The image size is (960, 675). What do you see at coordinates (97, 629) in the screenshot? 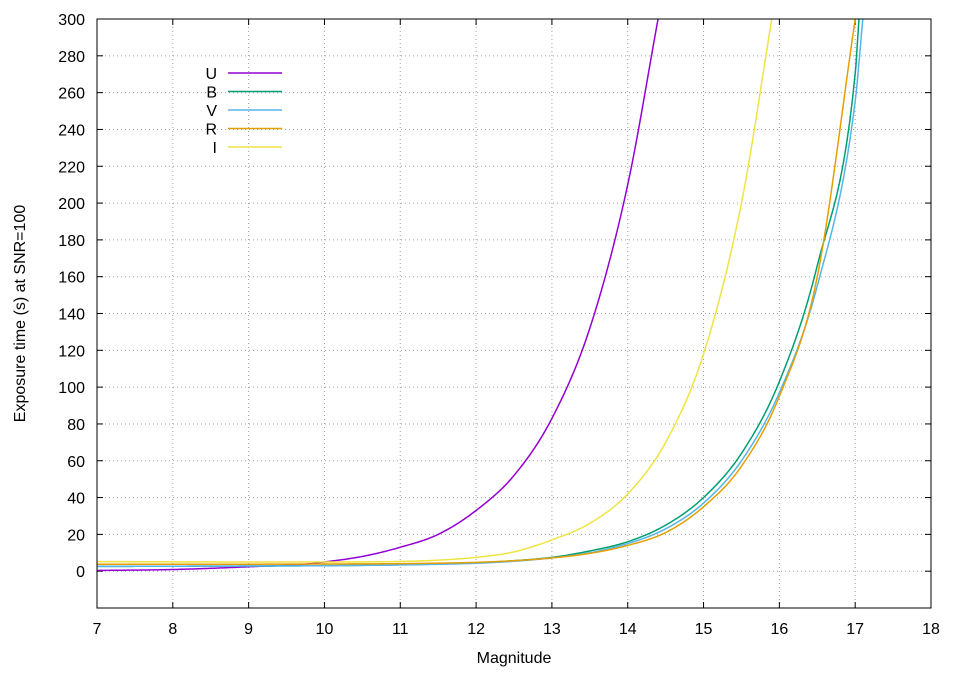
I see `x-tick-label: 7` at bounding box center [97, 629].